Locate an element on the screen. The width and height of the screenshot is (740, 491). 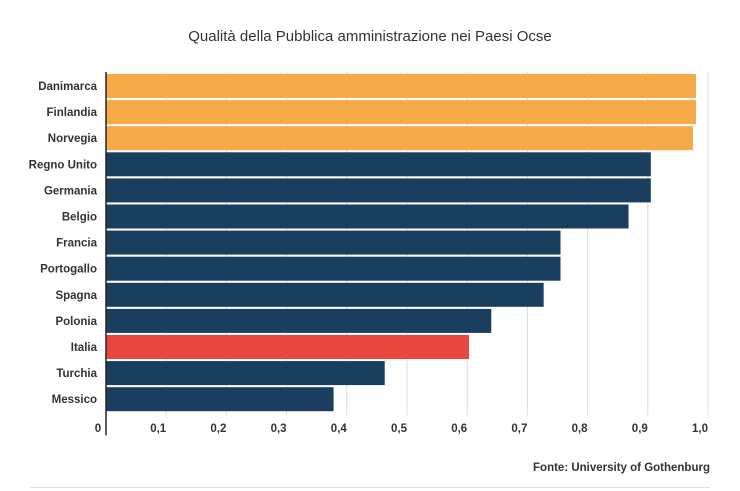
source-note: Fonte: University of Gothenburg is located at coordinates (621, 468).